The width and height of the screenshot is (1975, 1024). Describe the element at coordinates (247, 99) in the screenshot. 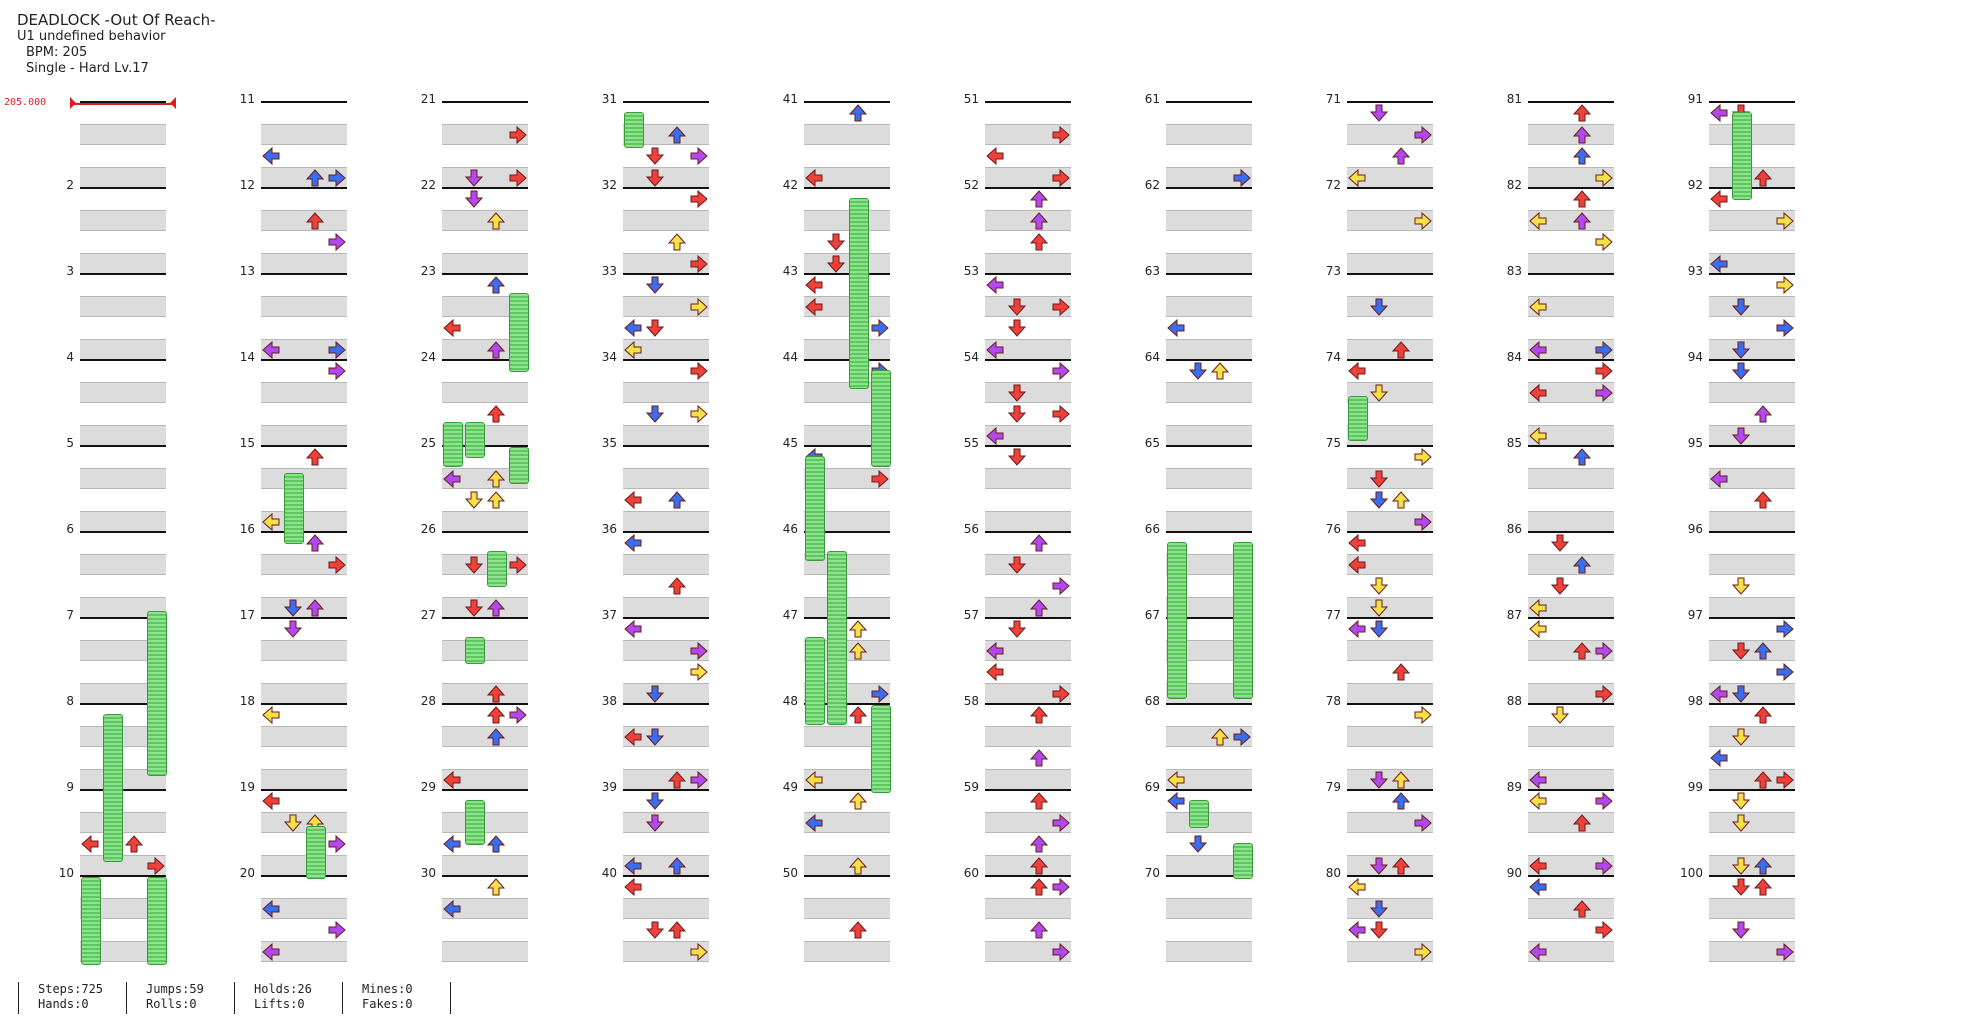

I see `measure-number: 11` at that location.